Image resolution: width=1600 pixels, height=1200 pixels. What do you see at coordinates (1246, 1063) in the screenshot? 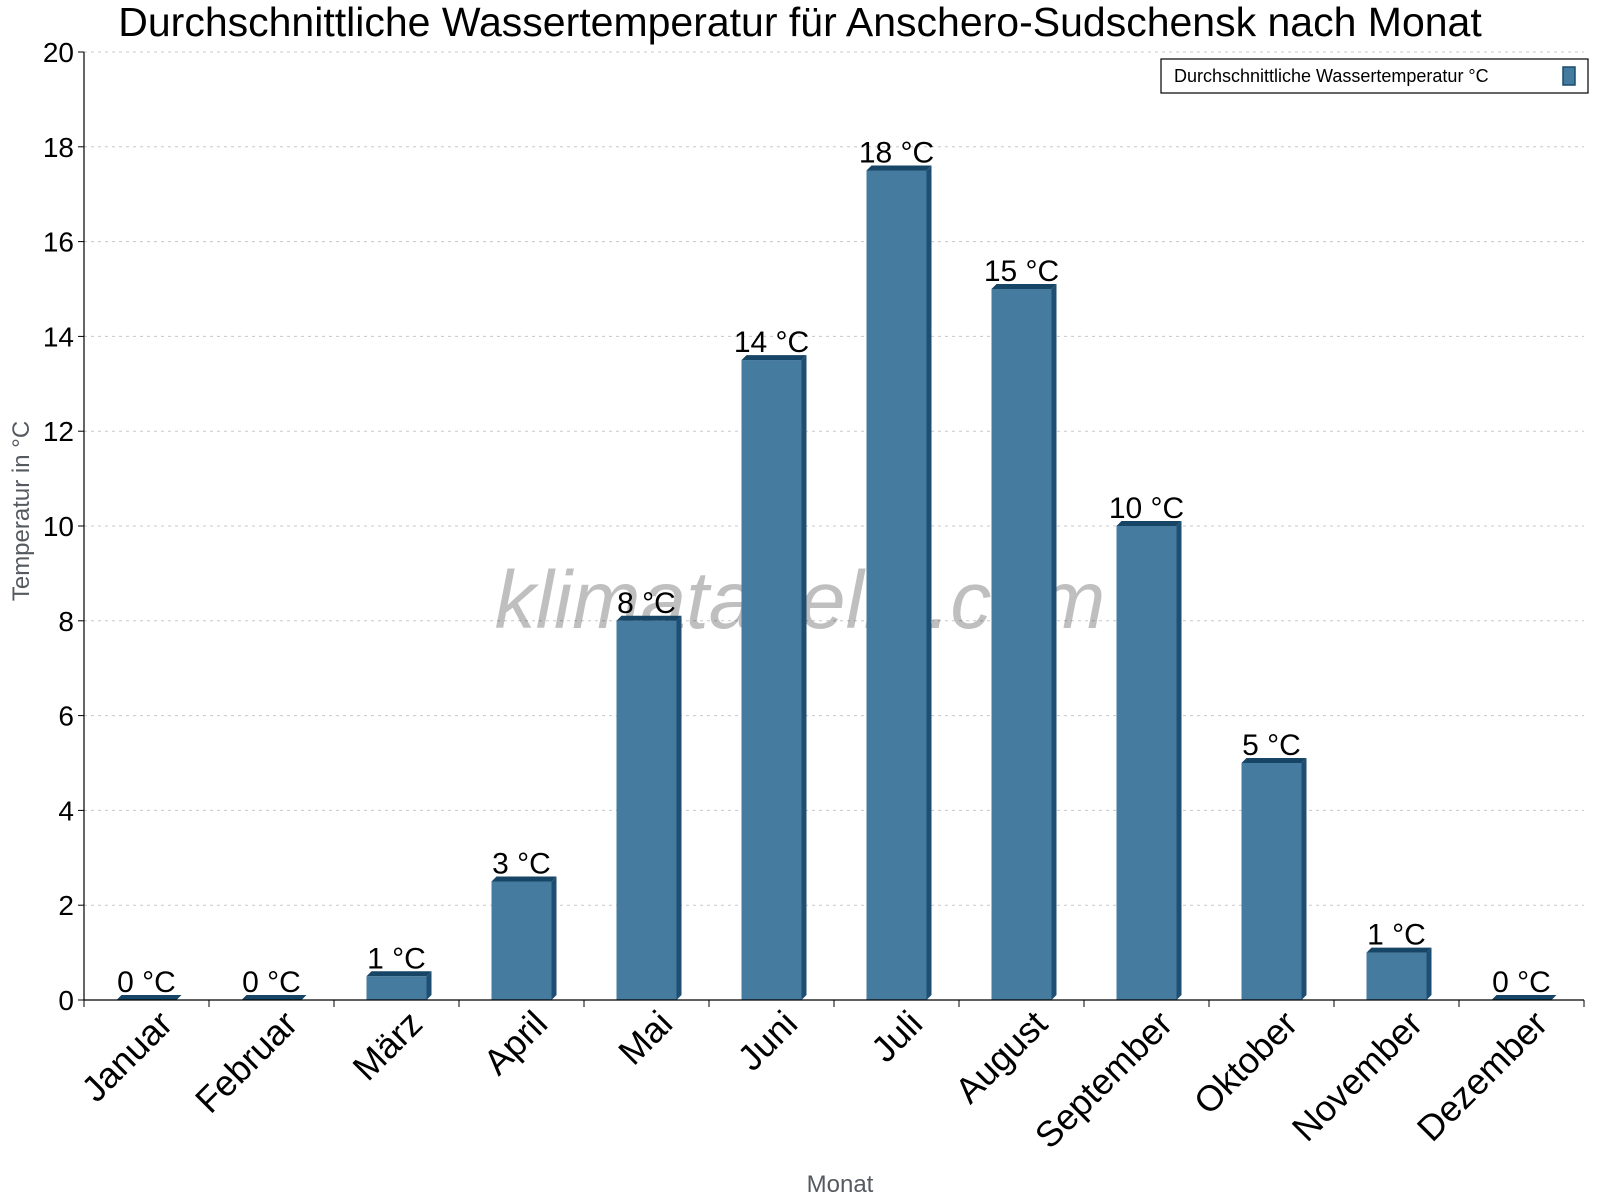
I see `x-tick-label: Oktober` at bounding box center [1246, 1063].